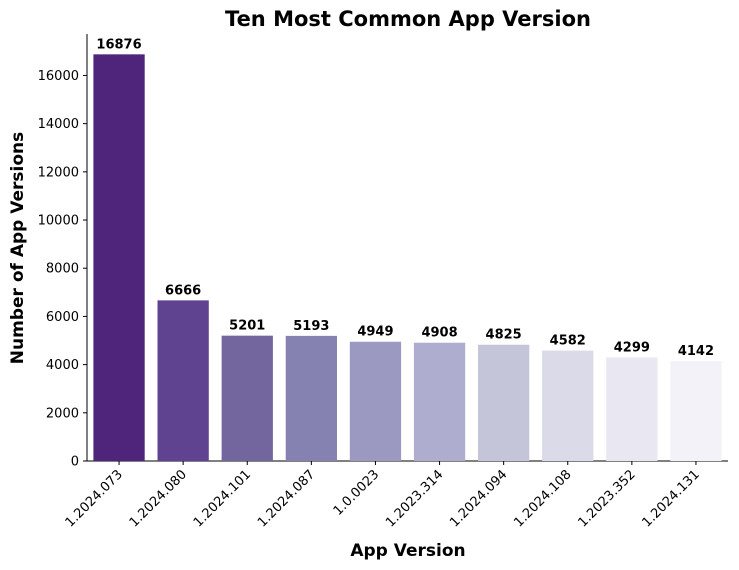 This screenshot has height=570, width=739. Describe the element at coordinates (311, 326) in the screenshot. I see `data-label: 5193` at that location.